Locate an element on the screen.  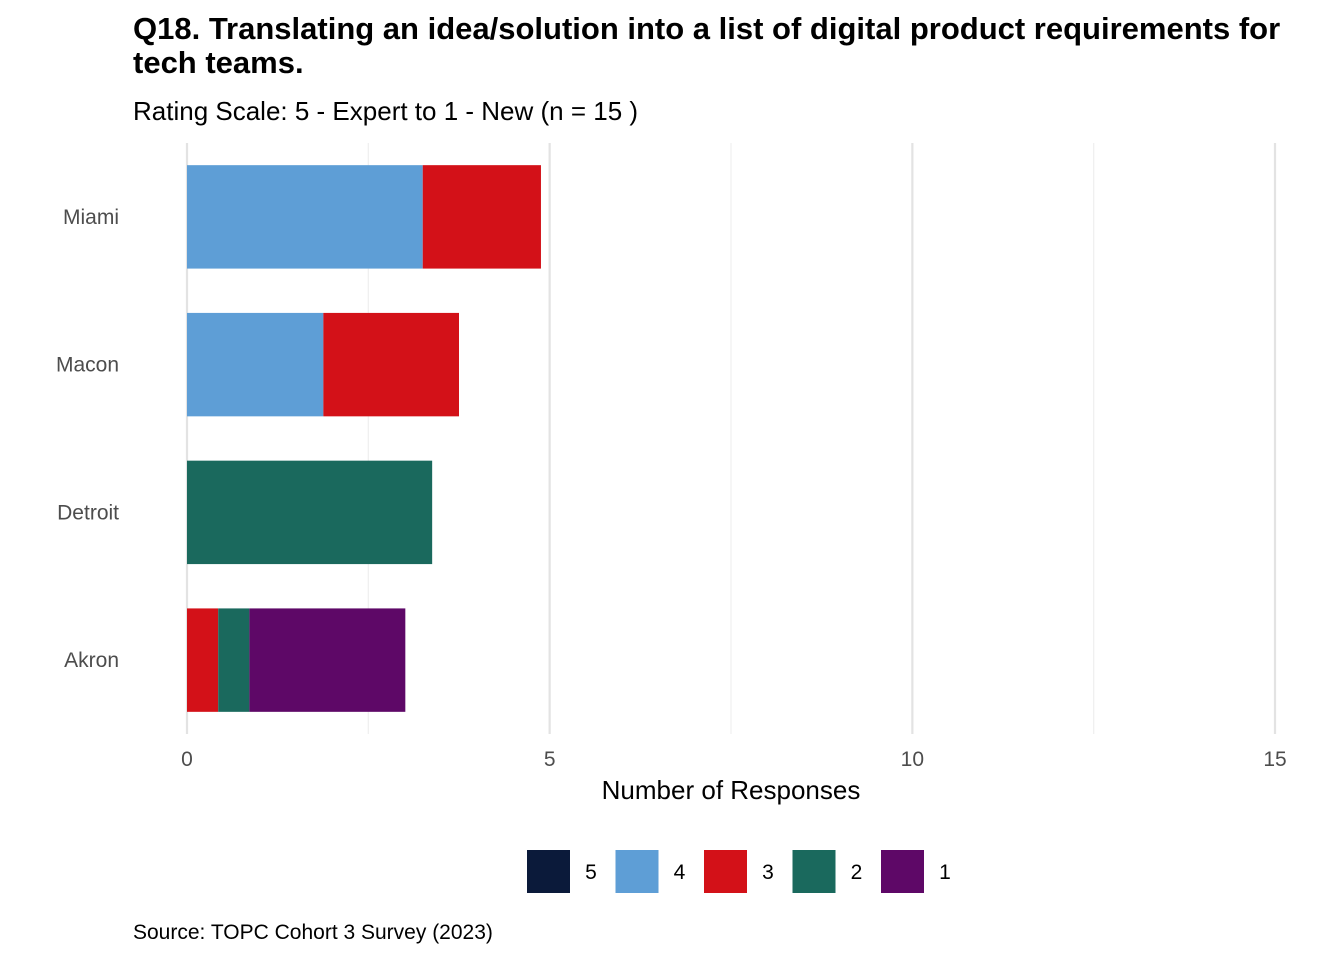
legend-label: 5 is located at coordinates (591, 872).